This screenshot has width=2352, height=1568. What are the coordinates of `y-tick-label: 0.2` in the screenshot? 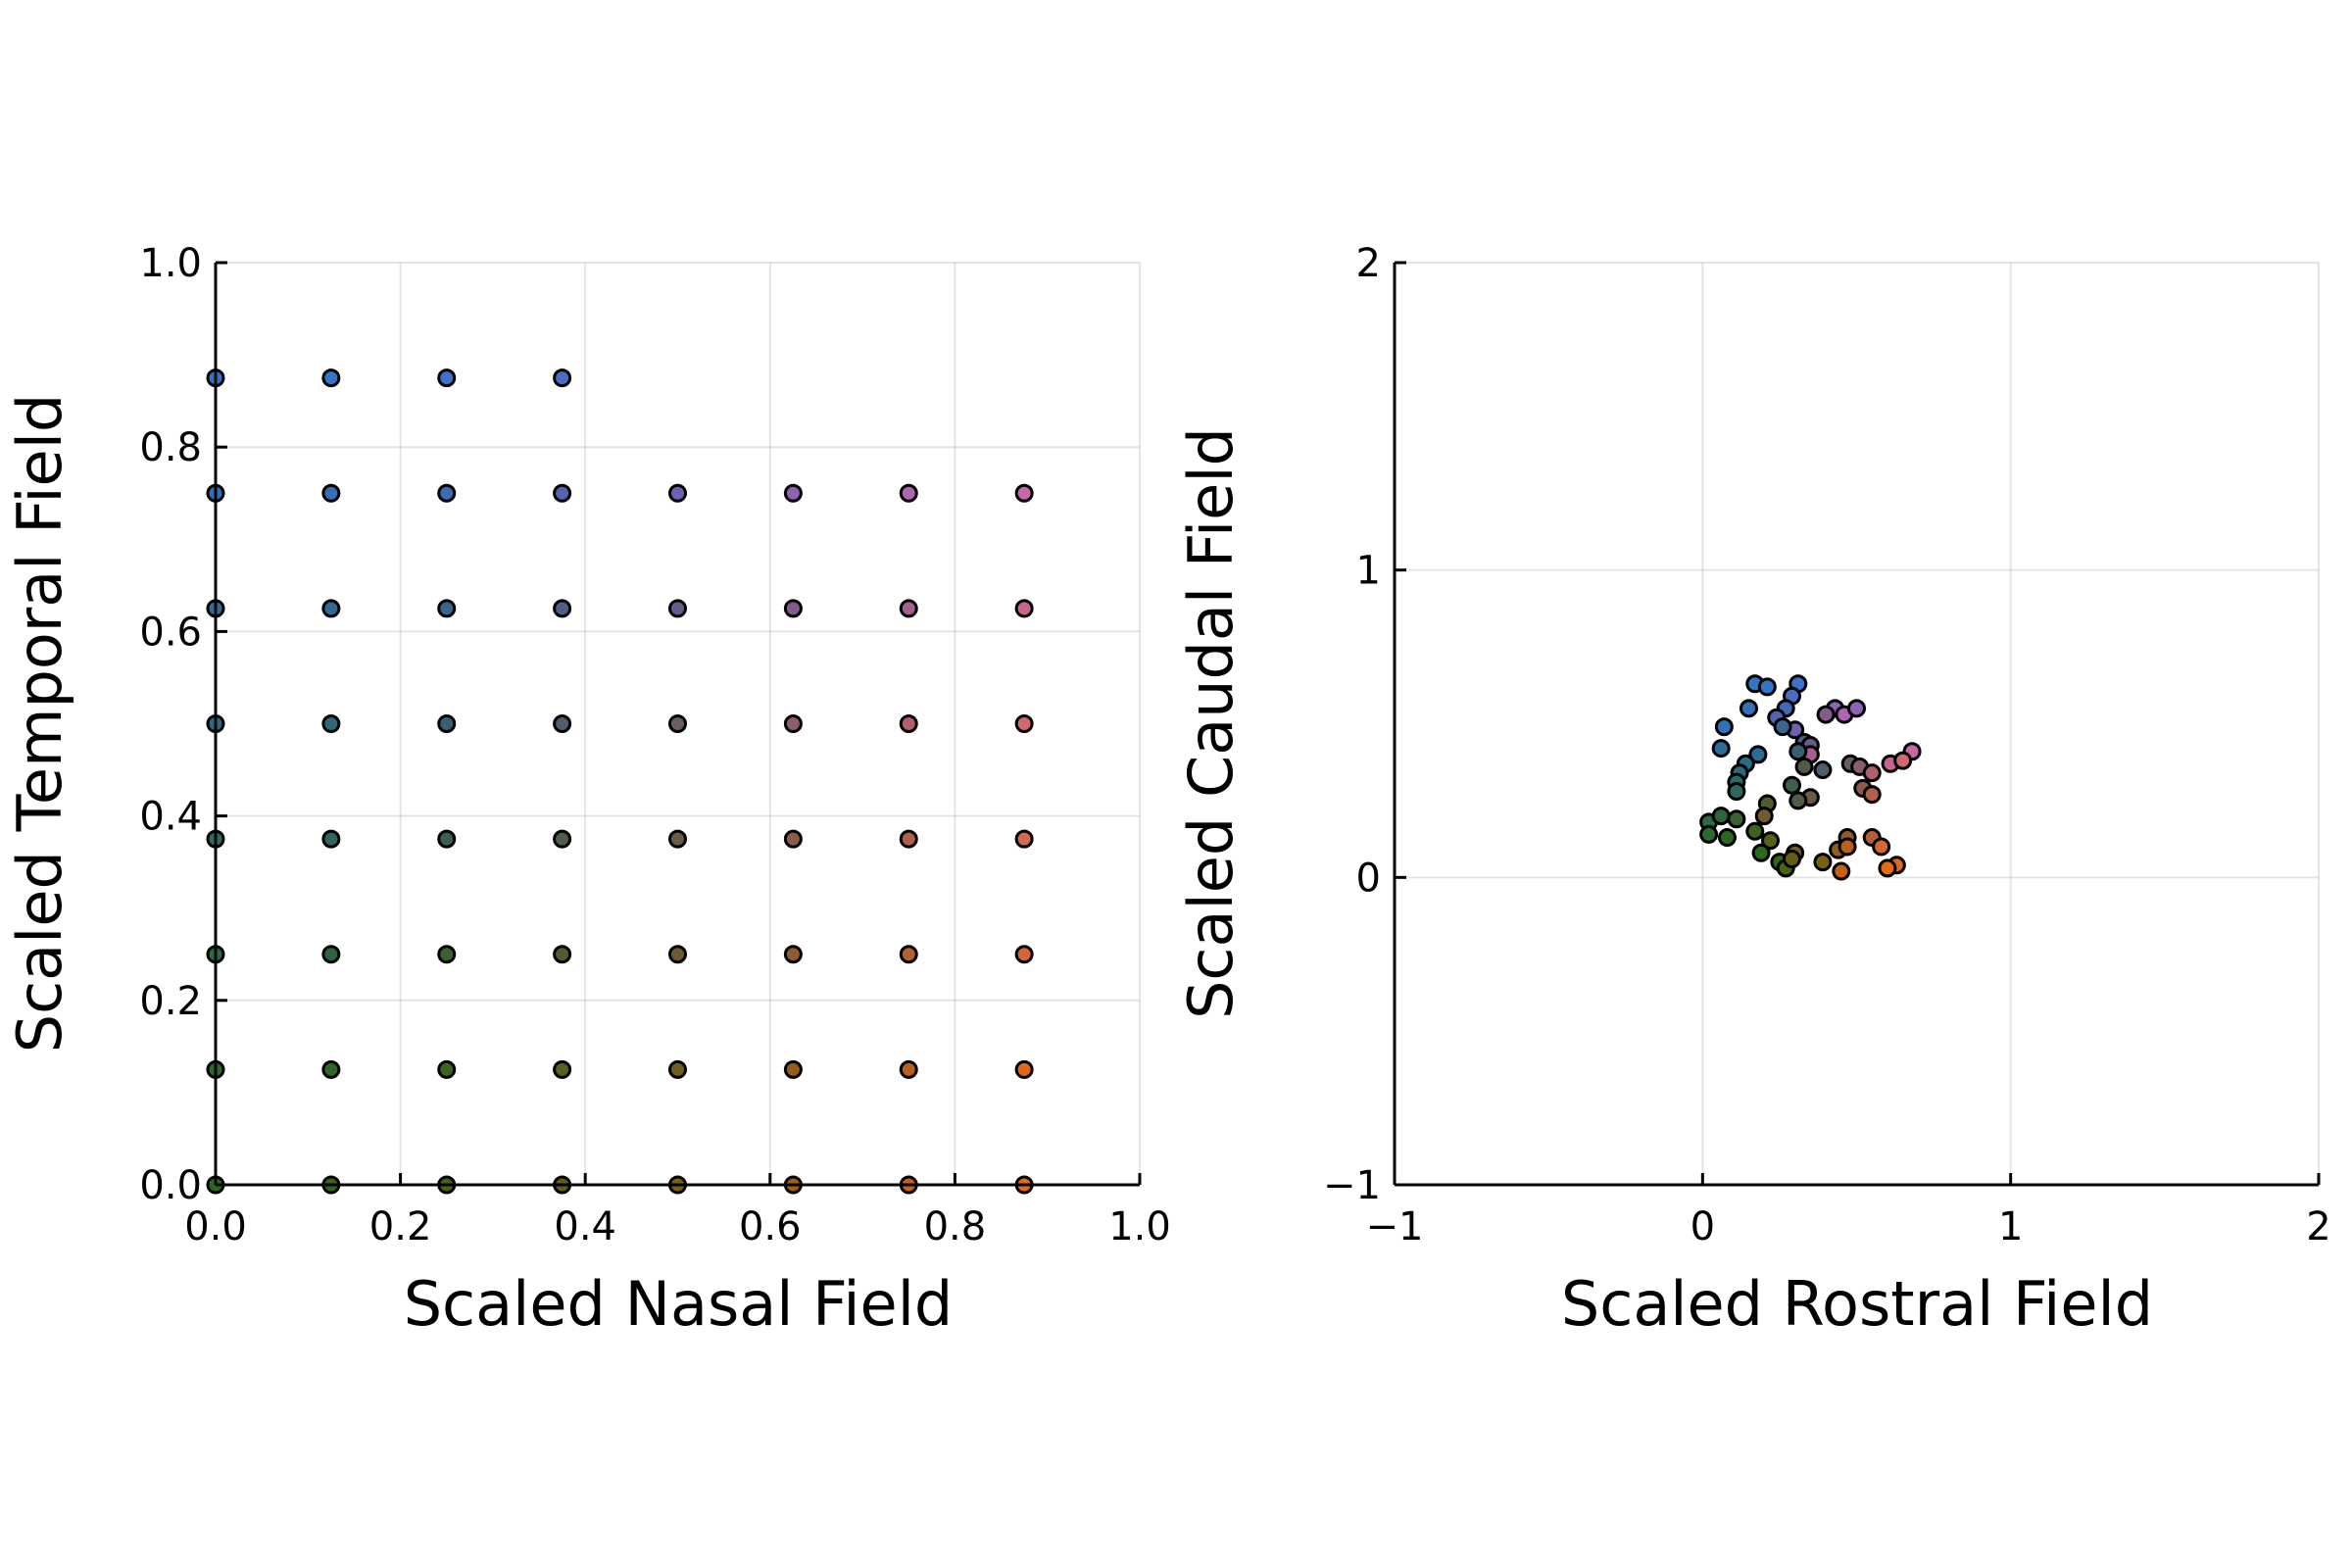 It's located at (170, 1001).